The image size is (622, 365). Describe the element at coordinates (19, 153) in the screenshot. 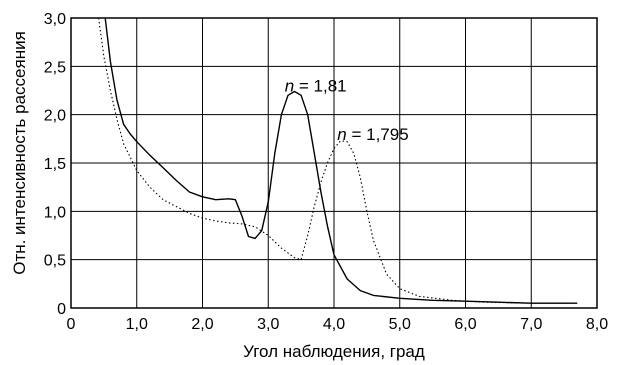

I see `y-axis-label: Отн. интенсивность рассеяния` at that location.